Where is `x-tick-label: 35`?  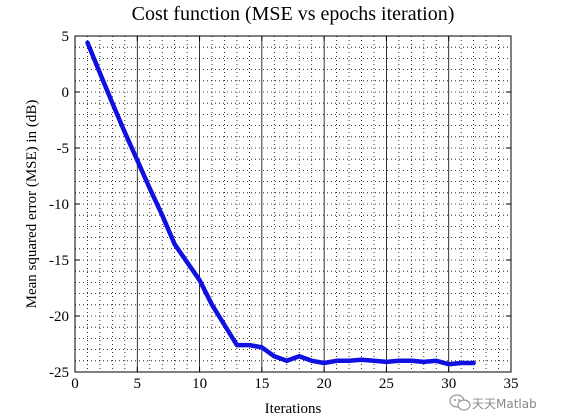 x-tick-label: 35 is located at coordinates (511, 384).